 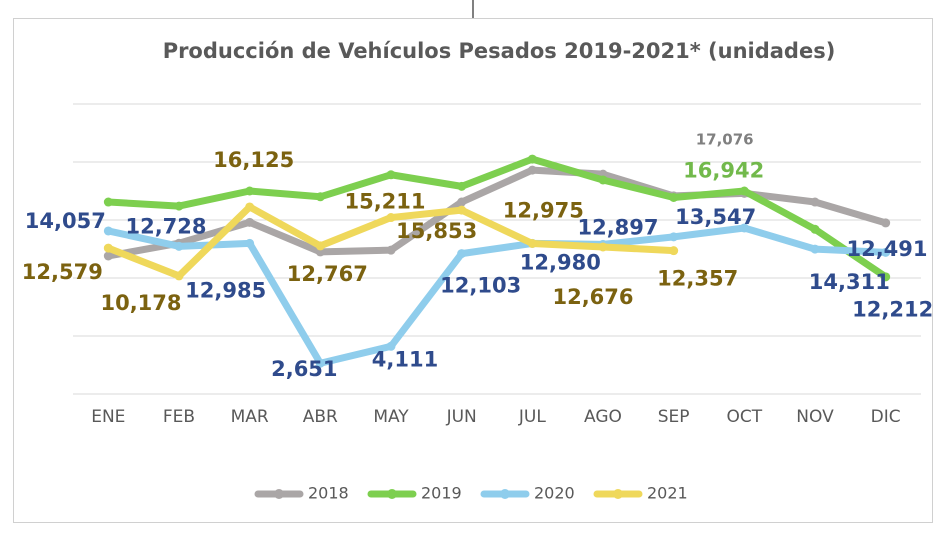 What do you see at coordinates (250, 417) in the screenshot?
I see `x-tick-label: MAR` at bounding box center [250, 417].